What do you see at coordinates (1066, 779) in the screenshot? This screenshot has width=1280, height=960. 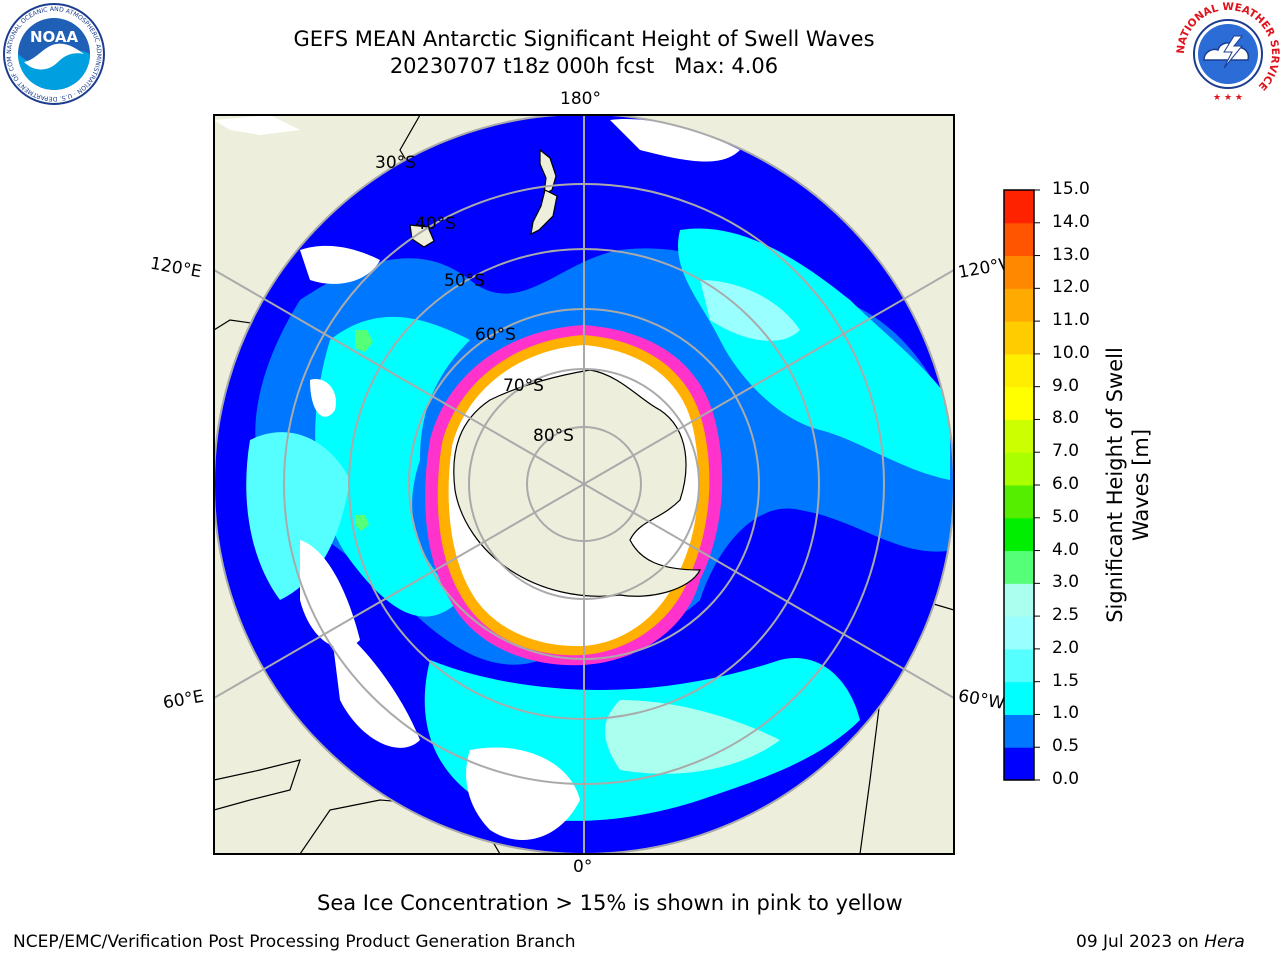 I see `colorbar-tick-label: 0.0` at bounding box center [1066, 779].